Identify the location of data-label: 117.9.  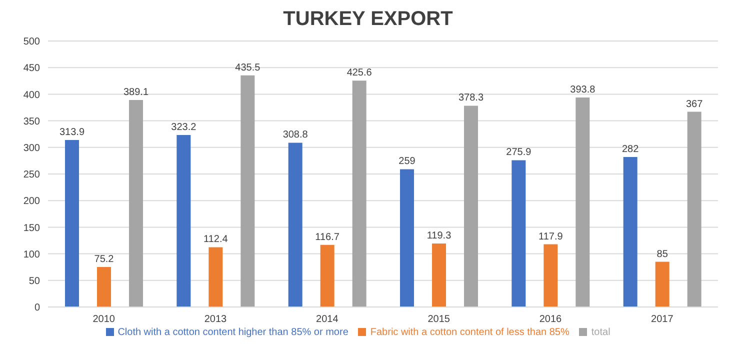
(551, 236).